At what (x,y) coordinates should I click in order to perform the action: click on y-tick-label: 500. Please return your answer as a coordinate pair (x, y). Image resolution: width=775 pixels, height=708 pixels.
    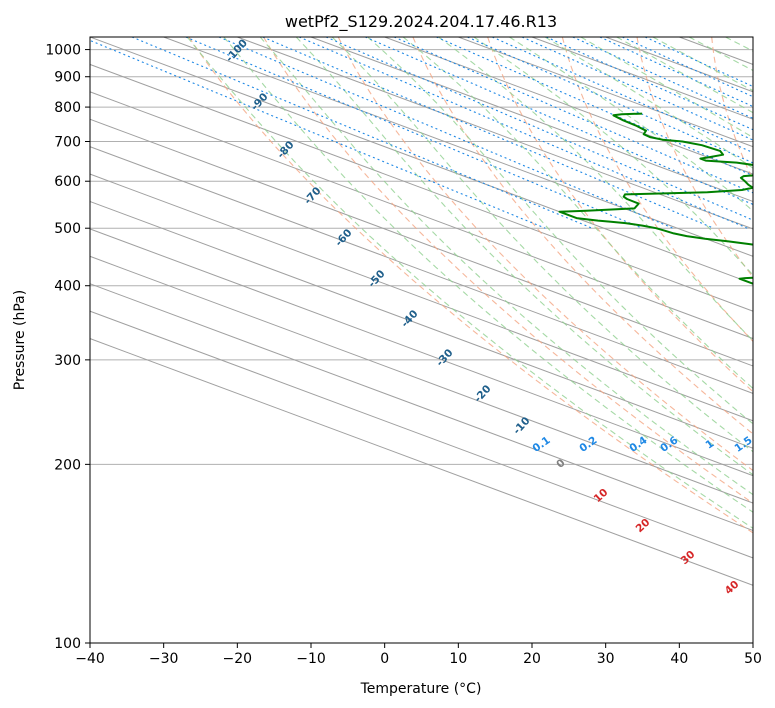
    Looking at the image, I should click on (67, 229).